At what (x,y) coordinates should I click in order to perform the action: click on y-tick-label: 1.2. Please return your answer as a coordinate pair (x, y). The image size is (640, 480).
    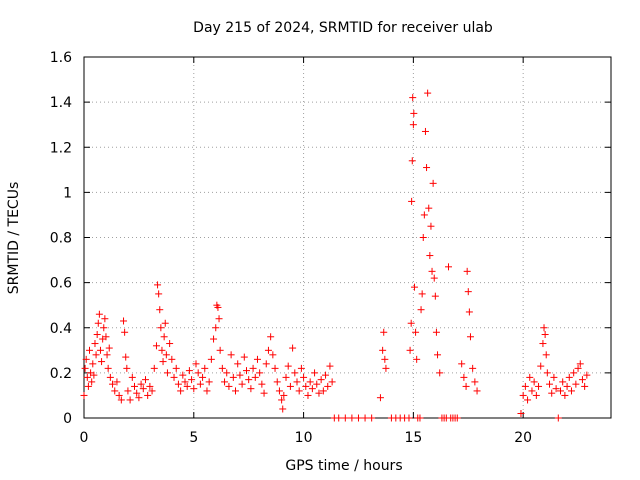
    Looking at the image, I should click on (61, 148).